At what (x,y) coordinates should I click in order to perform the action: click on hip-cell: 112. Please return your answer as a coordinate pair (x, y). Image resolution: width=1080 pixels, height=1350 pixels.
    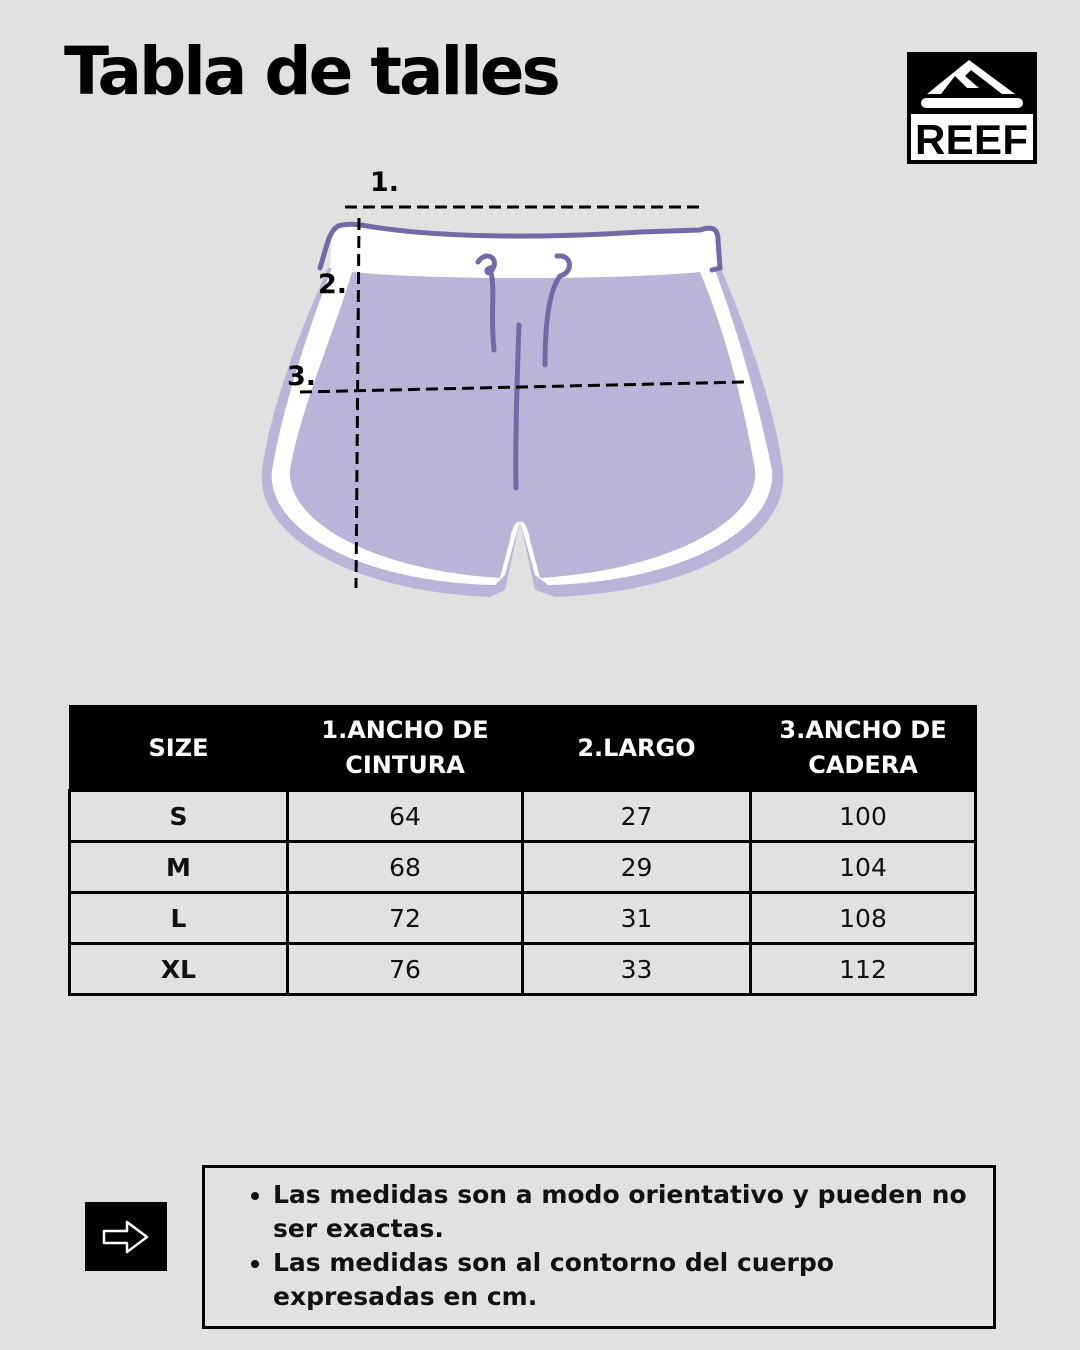
    Looking at the image, I should click on (863, 969).